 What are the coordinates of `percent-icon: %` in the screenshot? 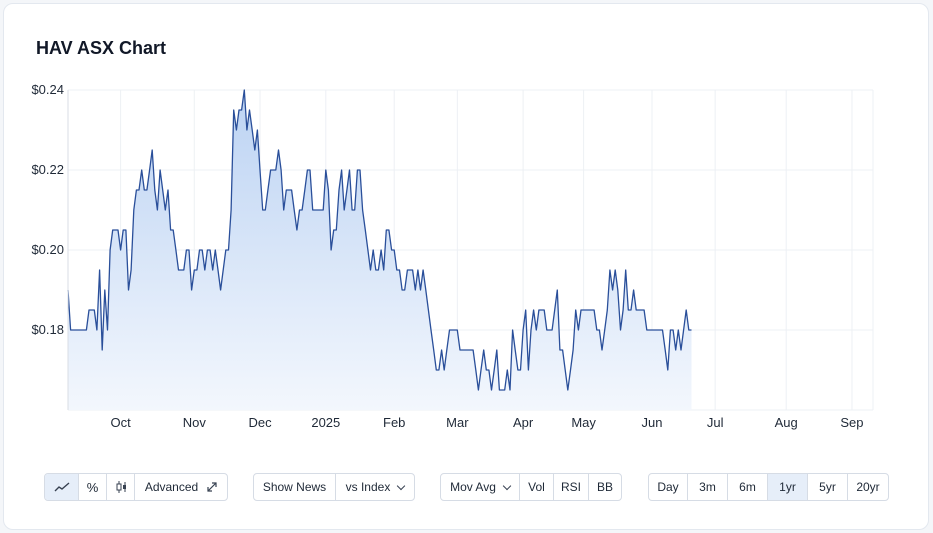 It's located at (92, 487).